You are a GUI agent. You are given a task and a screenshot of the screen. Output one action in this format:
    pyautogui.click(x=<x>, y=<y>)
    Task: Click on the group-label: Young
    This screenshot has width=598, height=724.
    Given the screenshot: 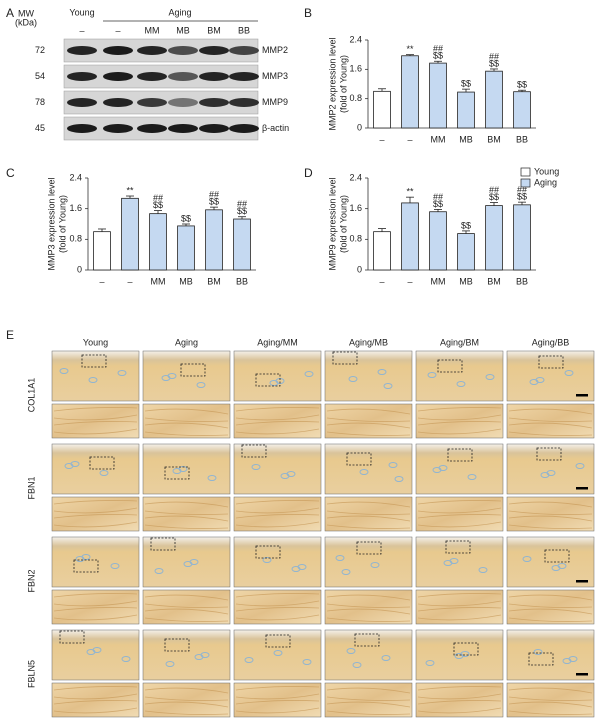 What is the action you would take?
    pyautogui.click(x=81, y=12)
    